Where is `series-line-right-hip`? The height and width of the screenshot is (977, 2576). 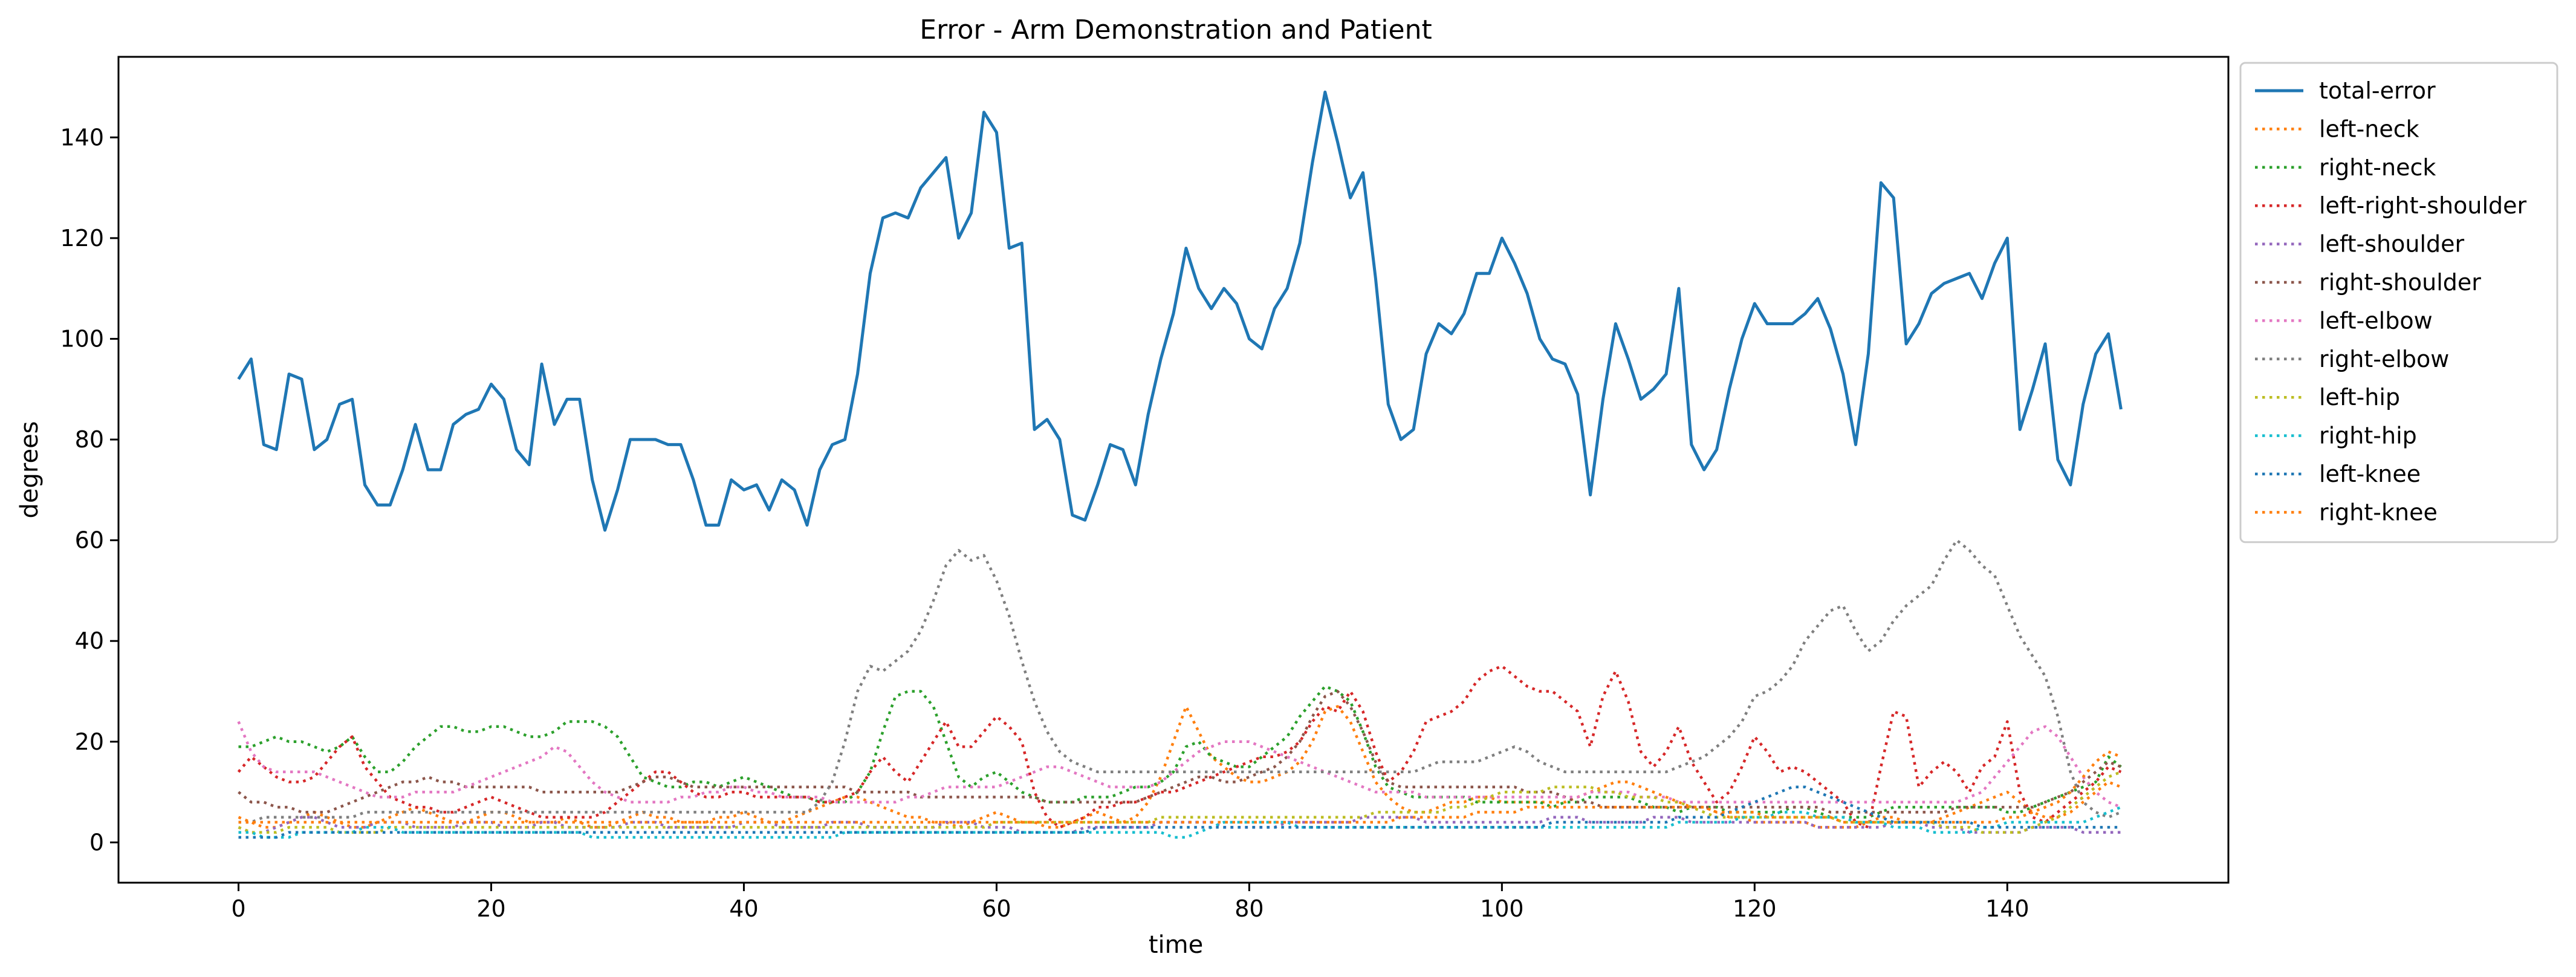 series-line-right-hip is located at coordinates (1180, 822).